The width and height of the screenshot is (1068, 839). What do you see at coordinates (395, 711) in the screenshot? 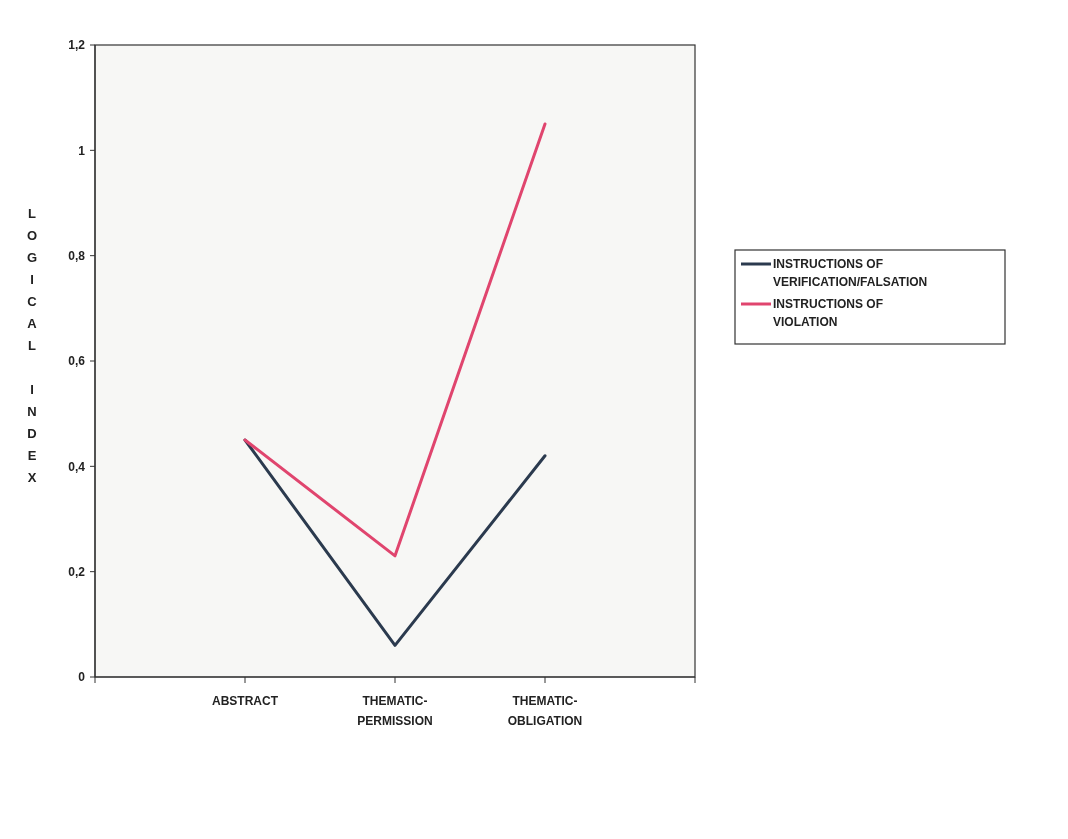
I see `x-tick-label: THEMATIC-PERMISSION` at bounding box center [395, 711].